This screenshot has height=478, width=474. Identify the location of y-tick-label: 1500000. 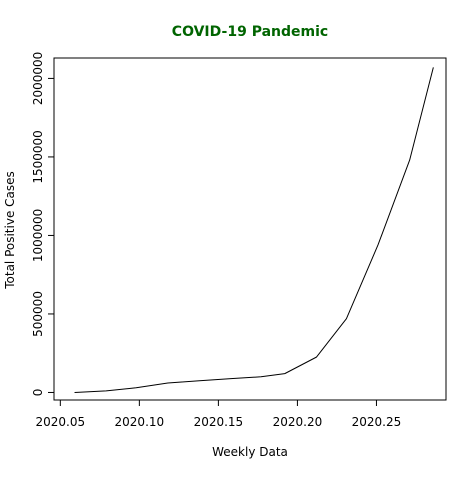
(38, 156).